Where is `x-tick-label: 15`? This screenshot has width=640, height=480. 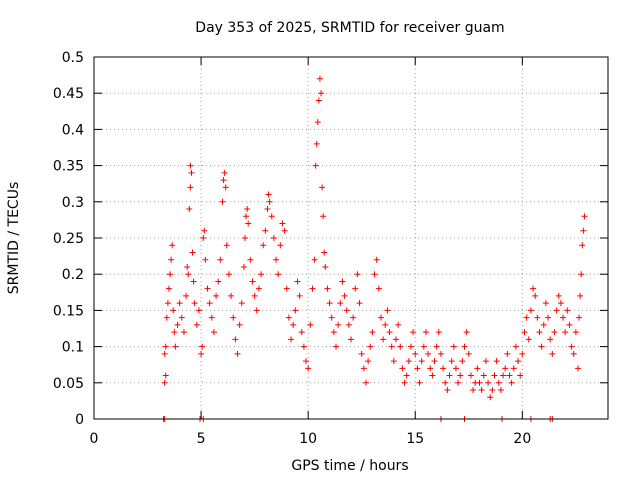 x-tick-label: 15 is located at coordinates (415, 439).